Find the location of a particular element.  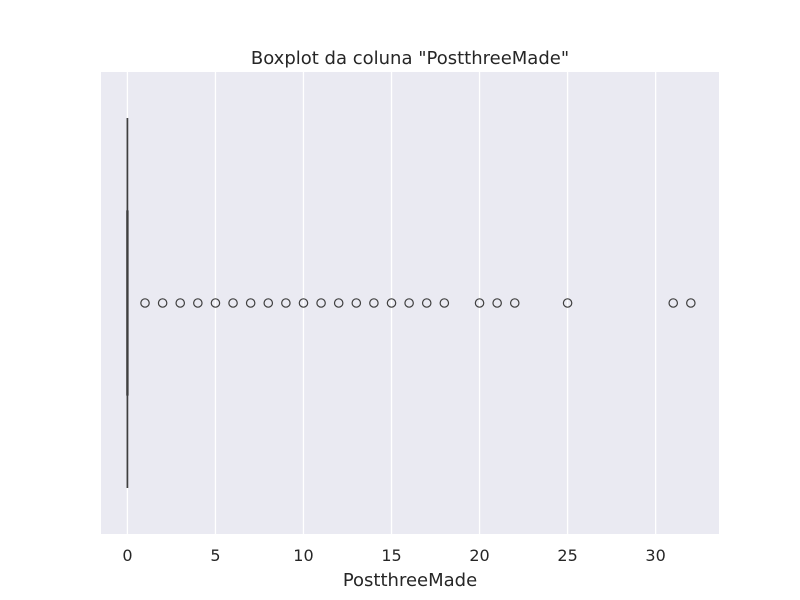

box-group is located at coordinates (127, 303).